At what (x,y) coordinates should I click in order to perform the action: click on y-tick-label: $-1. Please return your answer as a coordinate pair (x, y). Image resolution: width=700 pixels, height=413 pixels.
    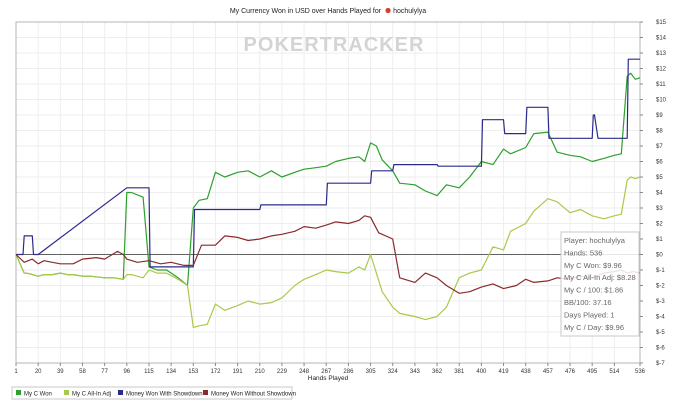
    Looking at the image, I should click on (660, 271).